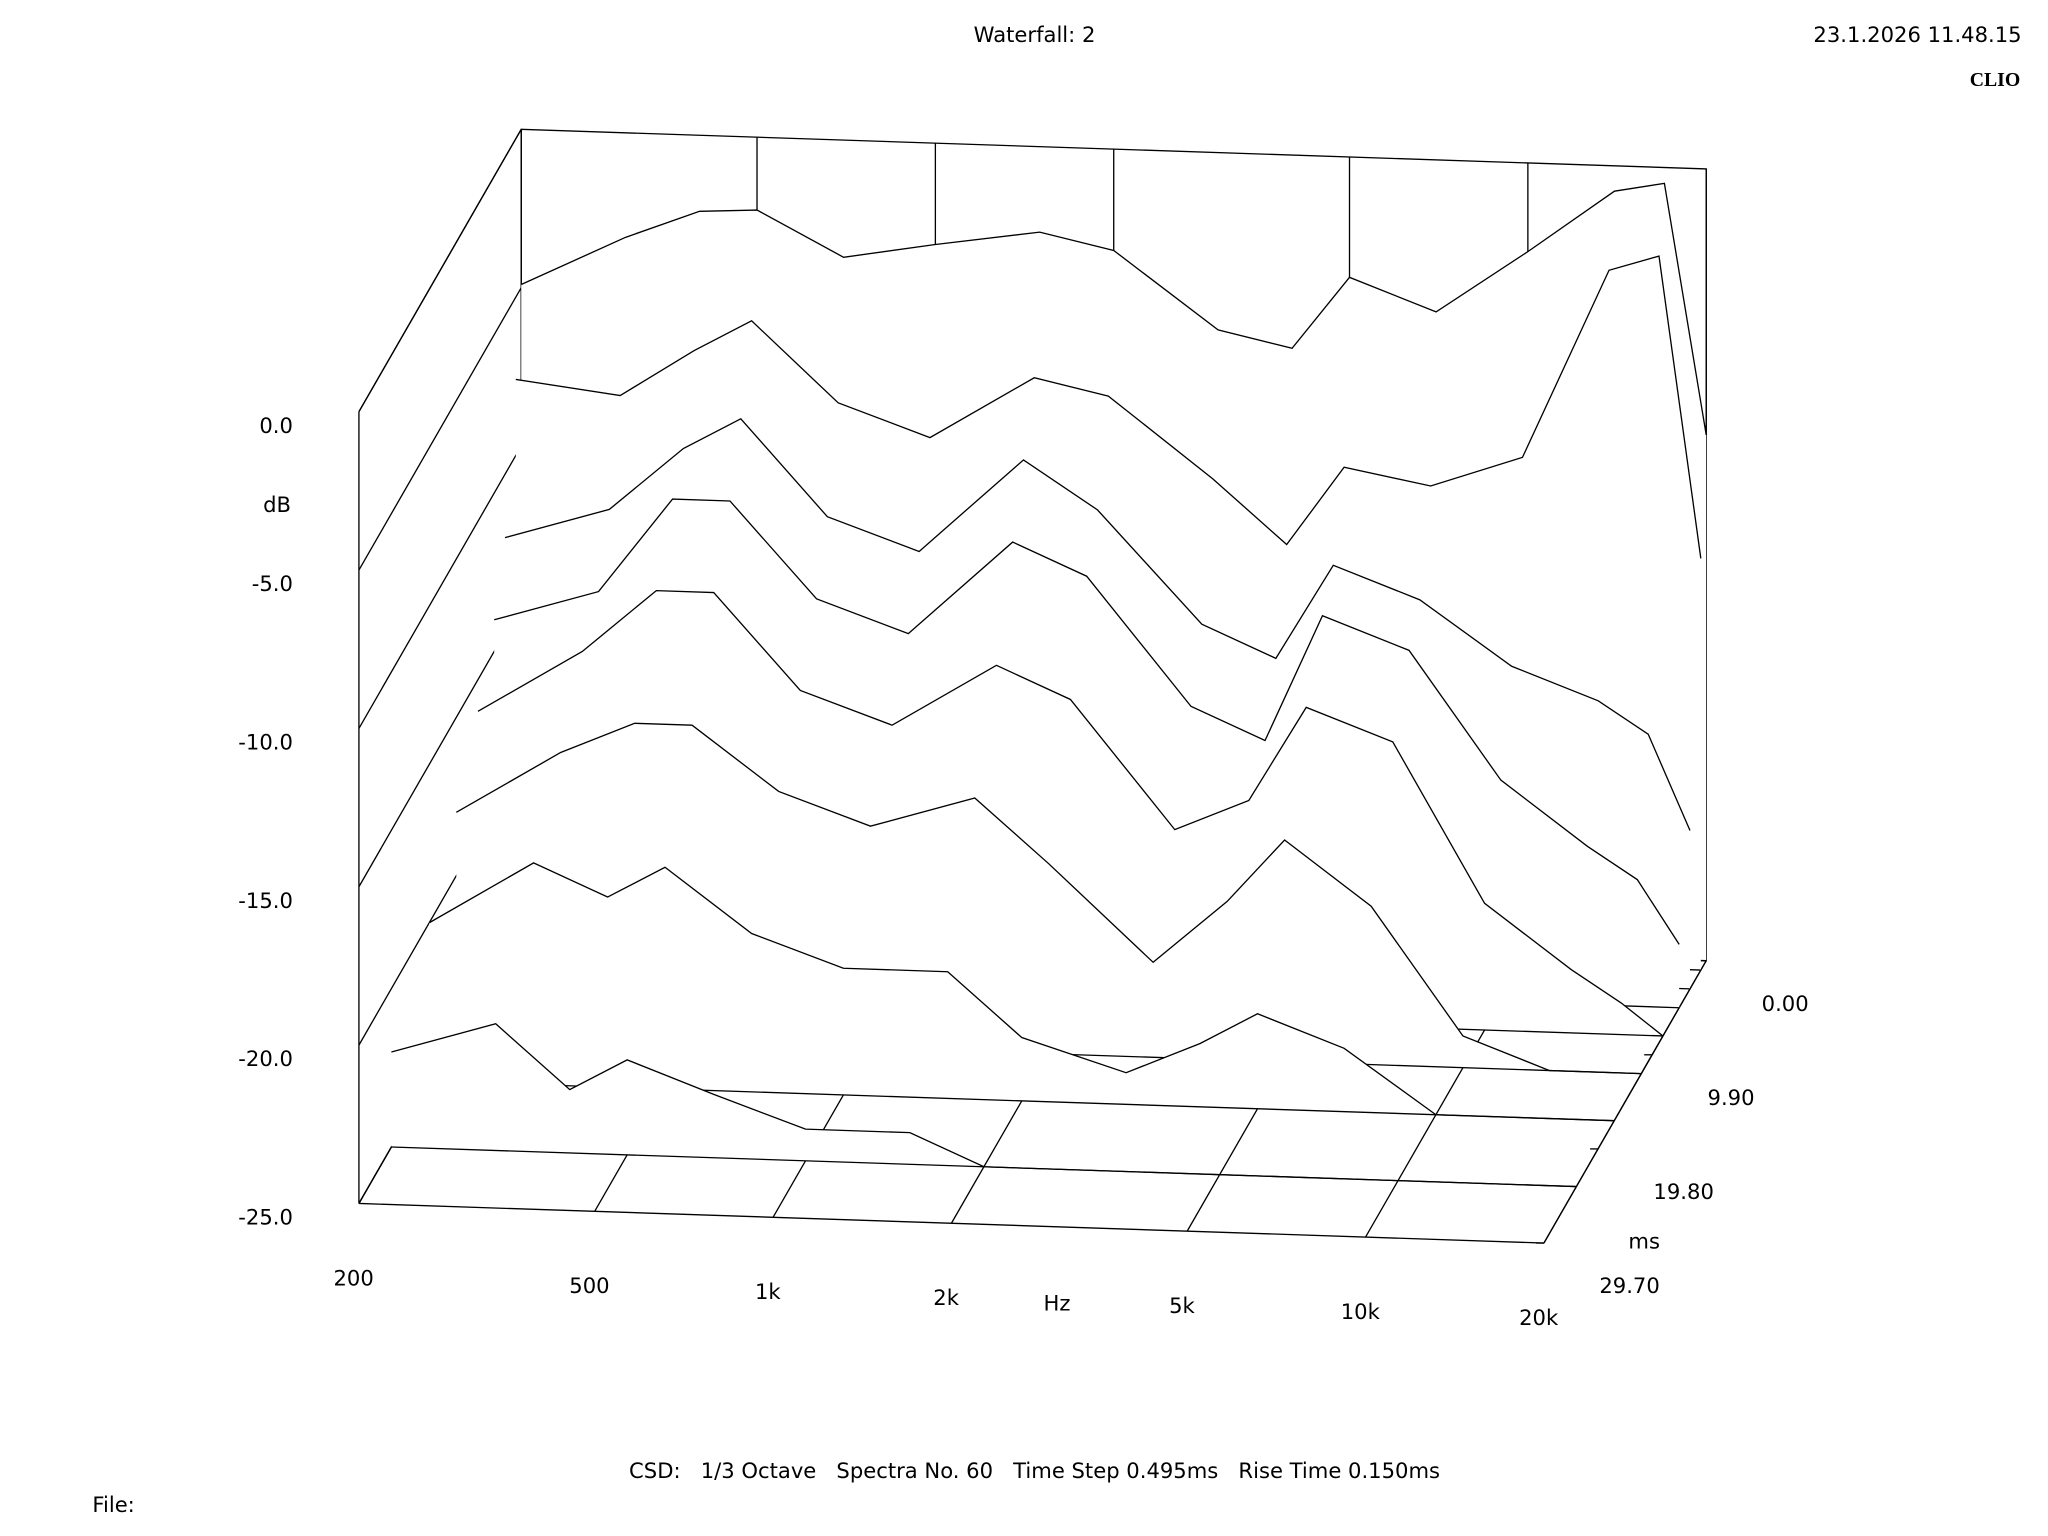  What do you see at coordinates (1785, 1003) in the screenshot?
I see `y-tick-label: 0.00` at bounding box center [1785, 1003].